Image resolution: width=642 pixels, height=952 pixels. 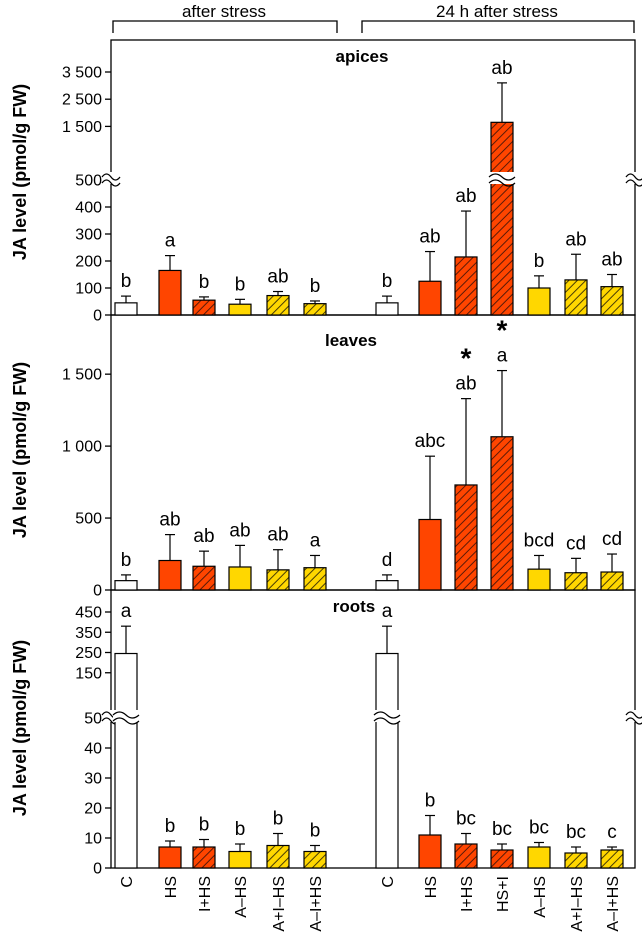 What do you see at coordinates (225, 26) in the screenshot?
I see `group-bracket-after-stress` at bounding box center [225, 26].